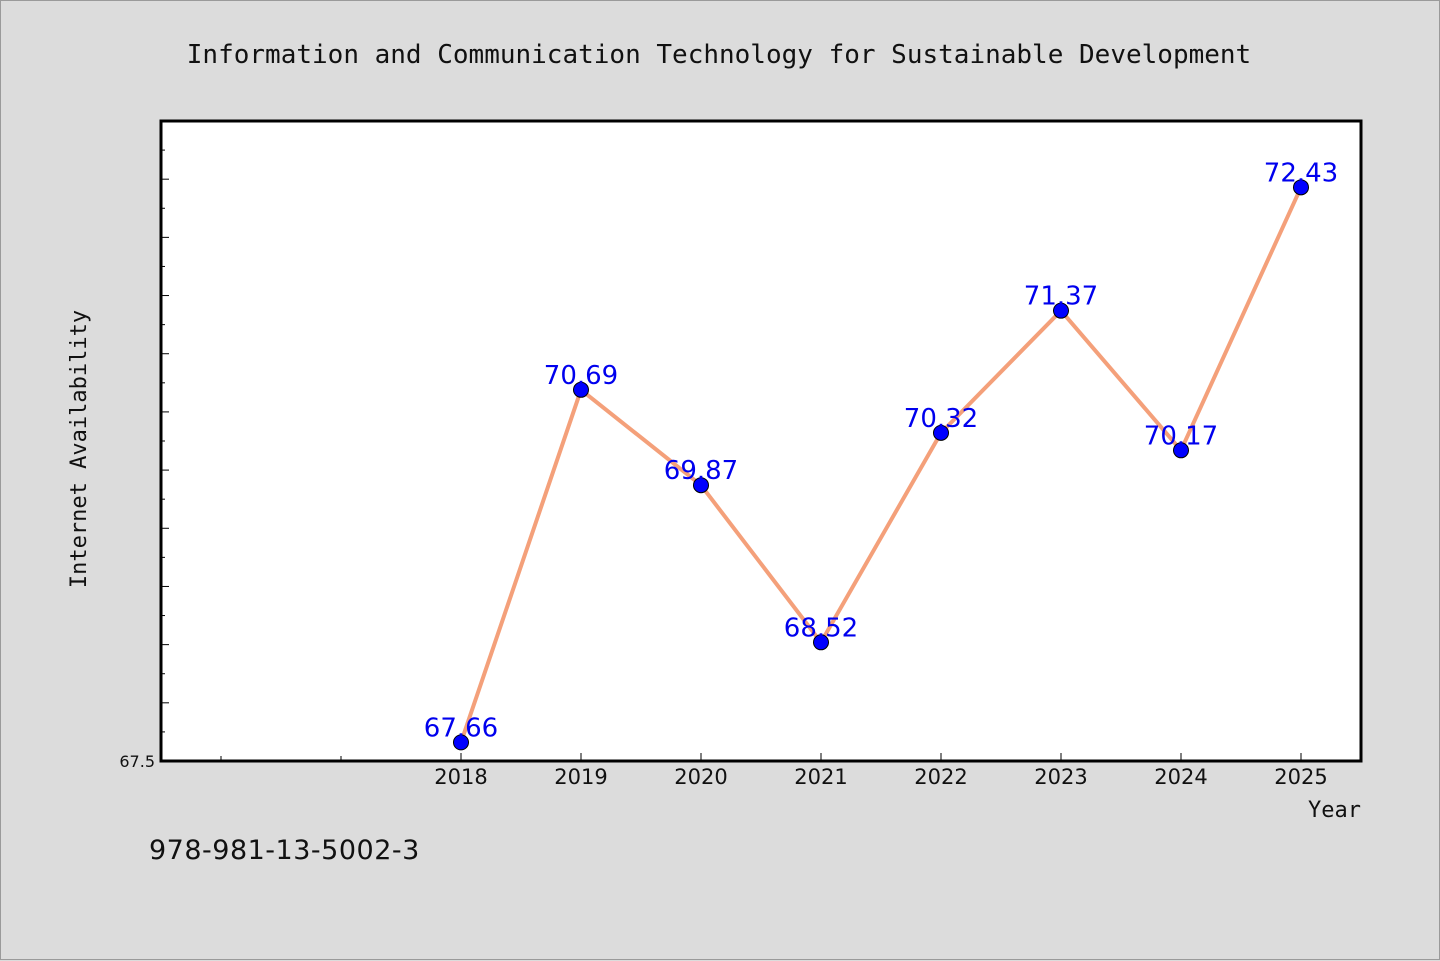  What do you see at coordinates (461, 728) in the screenshot?
I see `data-label: 67.66` at bounding box center [461, 728].